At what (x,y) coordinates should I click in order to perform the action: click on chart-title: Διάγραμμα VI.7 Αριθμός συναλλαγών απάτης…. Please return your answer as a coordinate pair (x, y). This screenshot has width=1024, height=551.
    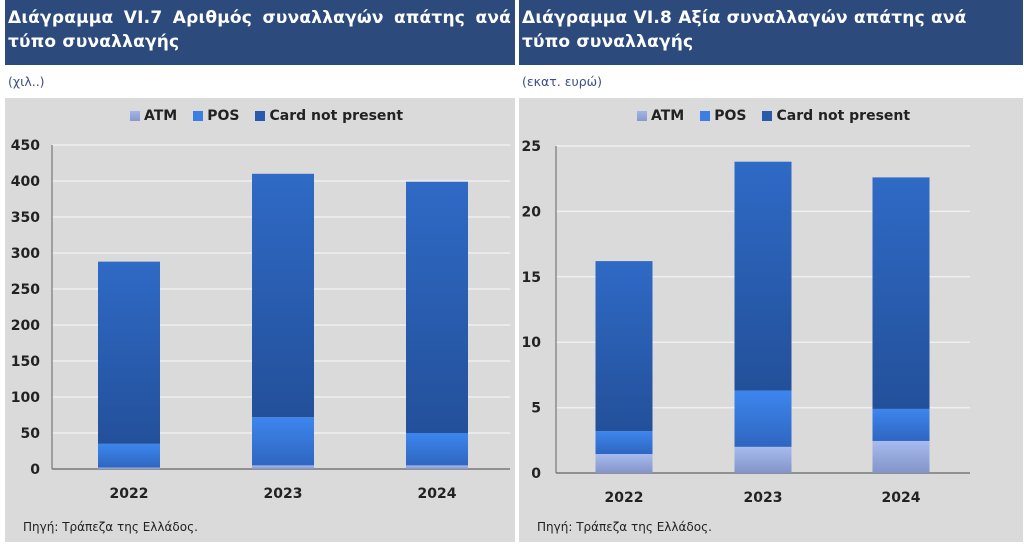
    Looking at the image, I should click on (260, 32).